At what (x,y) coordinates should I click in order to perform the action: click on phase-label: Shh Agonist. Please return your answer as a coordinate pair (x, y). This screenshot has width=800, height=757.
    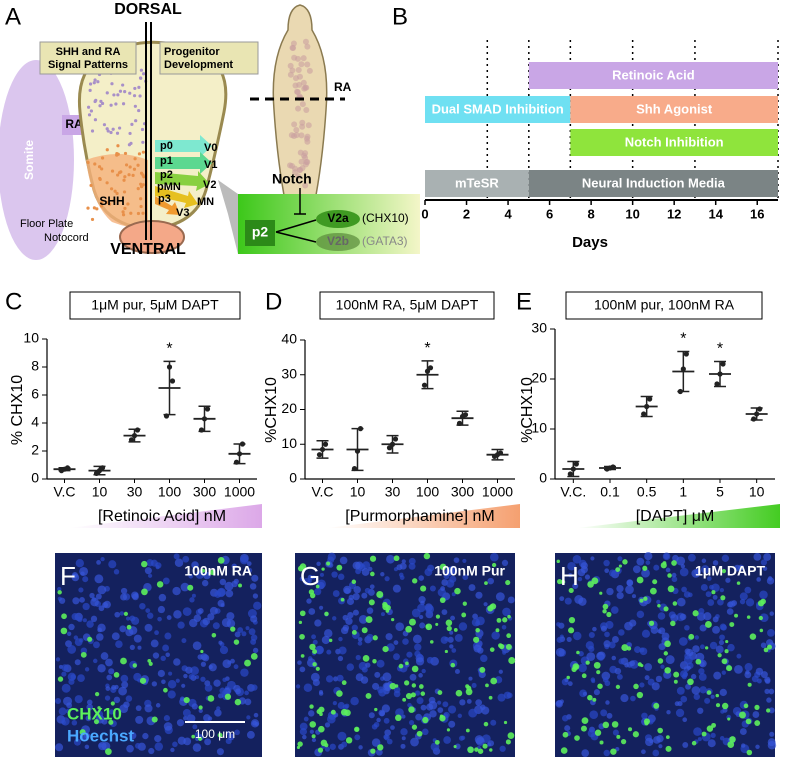
    Looking at the image, I should click on (674, 108).